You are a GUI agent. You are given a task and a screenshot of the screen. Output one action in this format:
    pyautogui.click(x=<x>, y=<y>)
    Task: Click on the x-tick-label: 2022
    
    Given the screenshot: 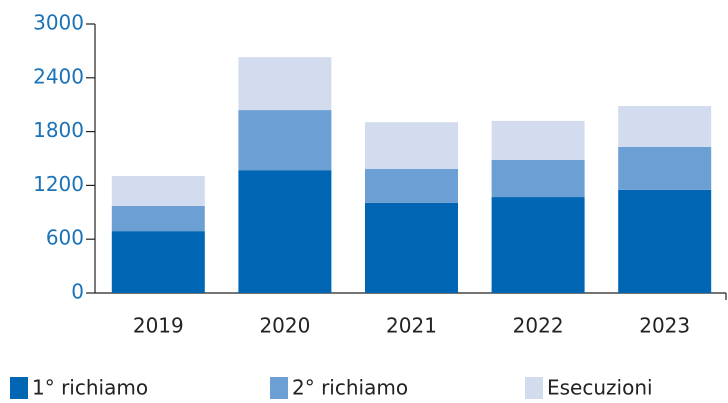 What is the action you would take?
    pyautogui.click(x=538, y=326)
    